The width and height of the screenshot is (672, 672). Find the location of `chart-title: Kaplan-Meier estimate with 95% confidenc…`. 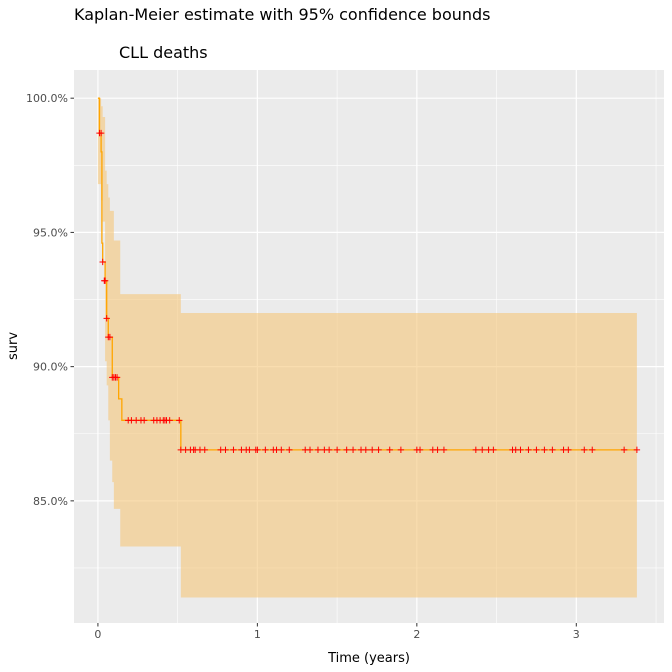

chart-title: Kaplan-Meier estimate with 95% confidenc… is located at coordinates (282, 14).